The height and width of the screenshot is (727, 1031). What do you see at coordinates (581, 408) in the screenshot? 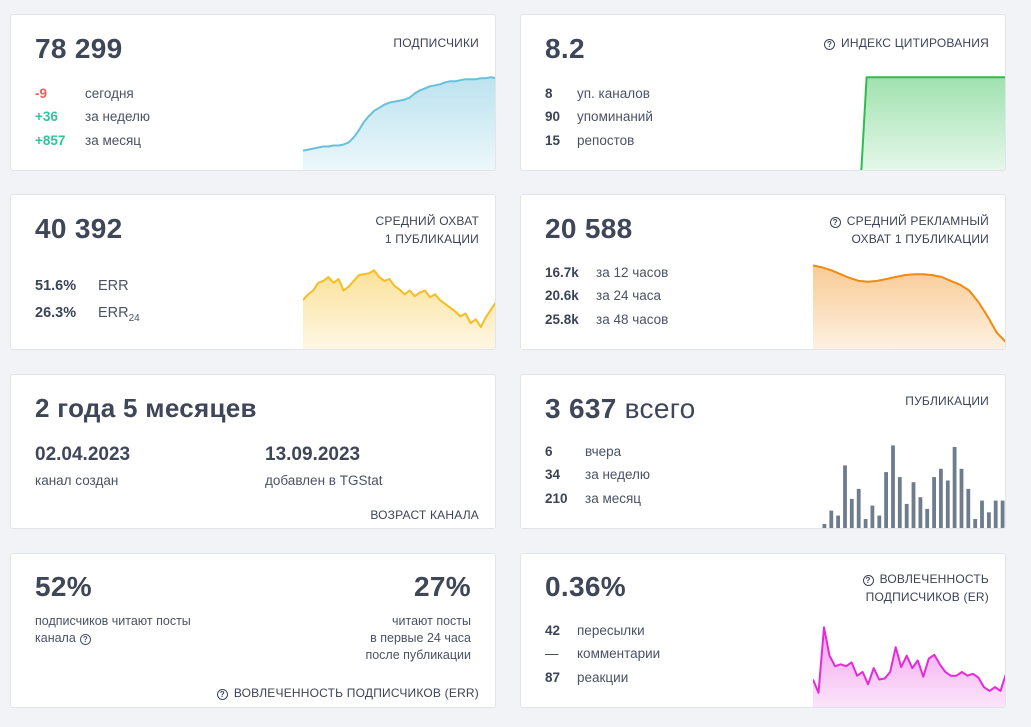
I see `posts-total-value: 3 637` at bounding box center [581, 408].